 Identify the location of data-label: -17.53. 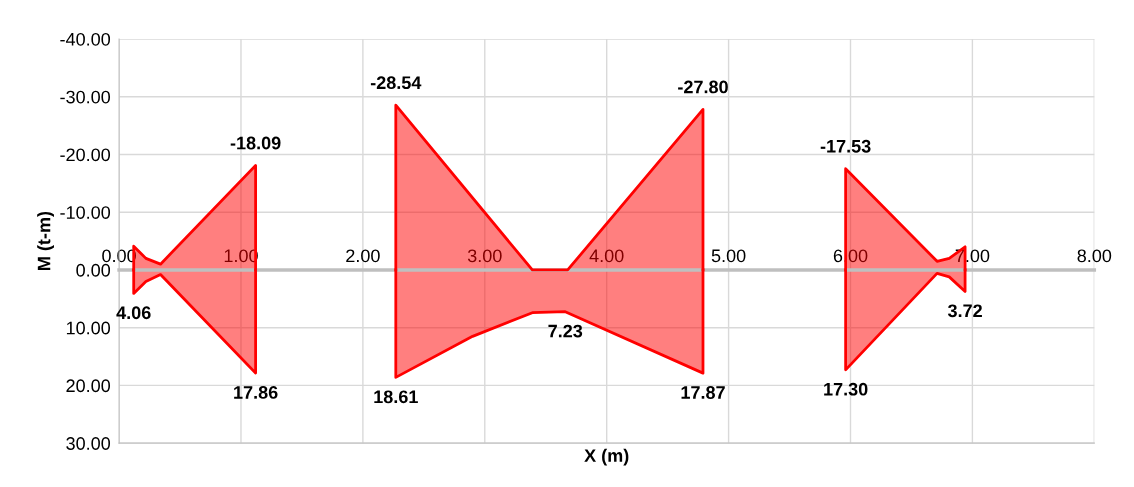
(845, 146).